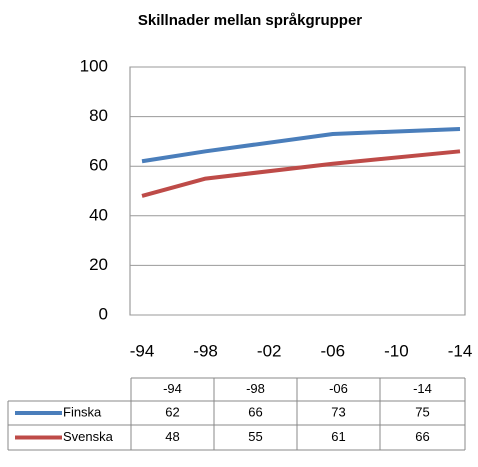 The width and height of the screenshot is (478, 467). I want to click on legend-label: Svenska, so click(88, 436).